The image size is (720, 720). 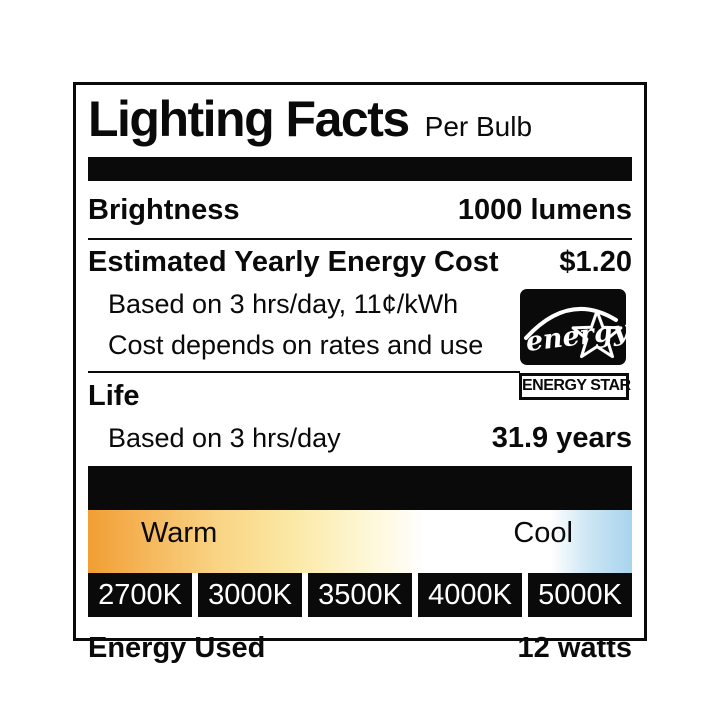 What do you see at coordinates (179, 533) in the screenshot?
I see `warm-label: Warm` at bounding box center [179, 533].